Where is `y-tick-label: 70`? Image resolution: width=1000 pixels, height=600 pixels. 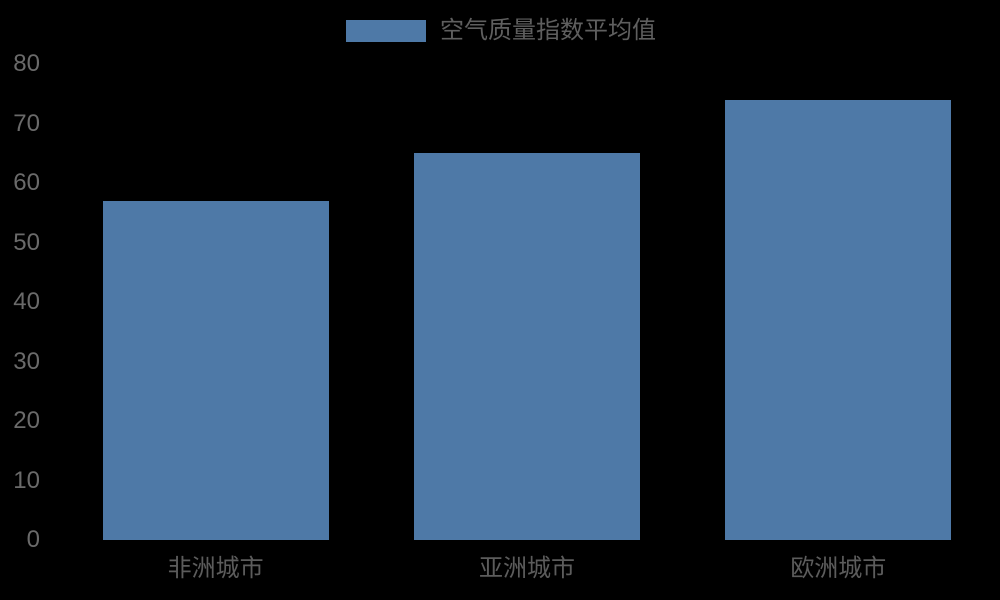
y-tick-label: 70 is located at coordinates (26, 123).